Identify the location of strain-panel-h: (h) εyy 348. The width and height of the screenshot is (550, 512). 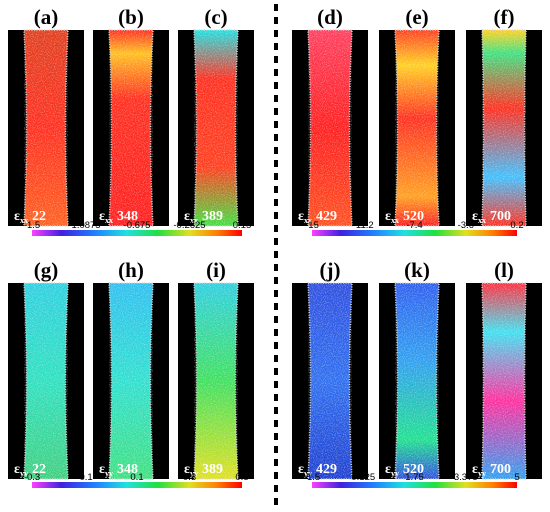
(131, 369).